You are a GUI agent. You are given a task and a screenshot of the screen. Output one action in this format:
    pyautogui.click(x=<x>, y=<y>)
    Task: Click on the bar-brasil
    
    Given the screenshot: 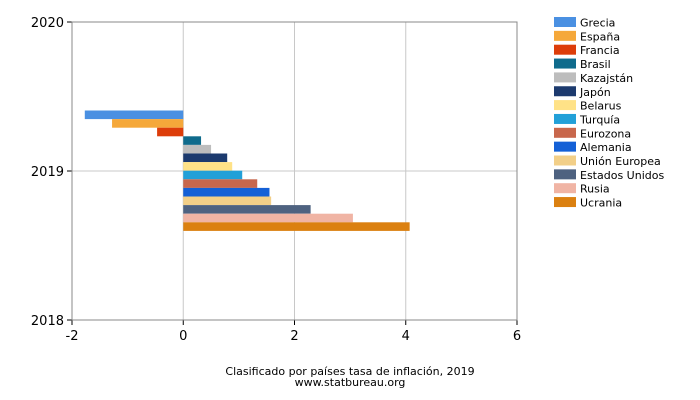 What is the action you would take?
    pyautogui.click(x=192, y=140)
    